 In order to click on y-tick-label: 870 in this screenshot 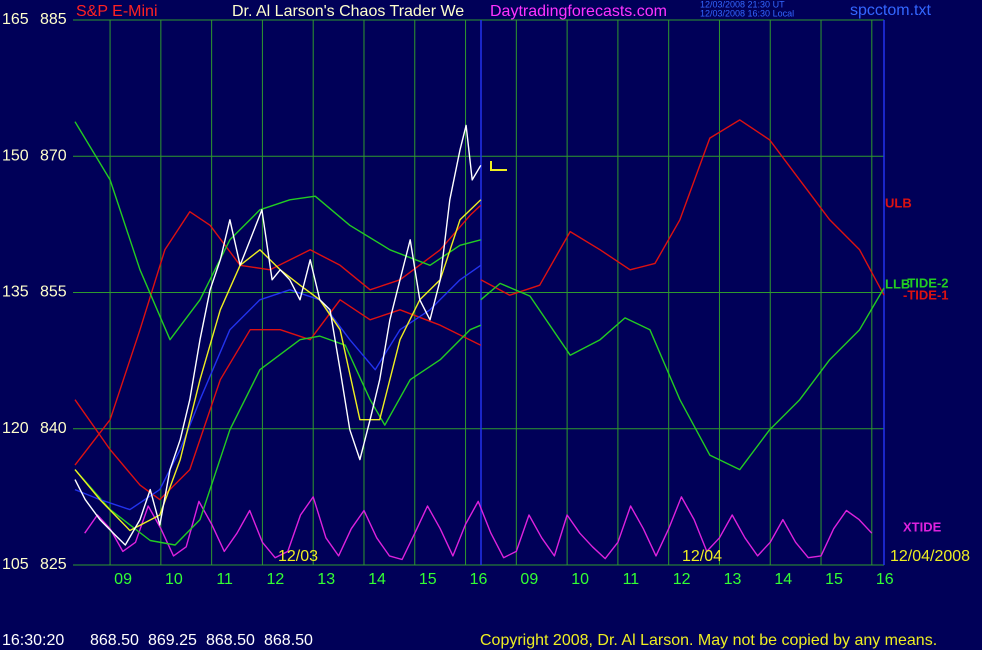, I will do `click(53, 155)`.